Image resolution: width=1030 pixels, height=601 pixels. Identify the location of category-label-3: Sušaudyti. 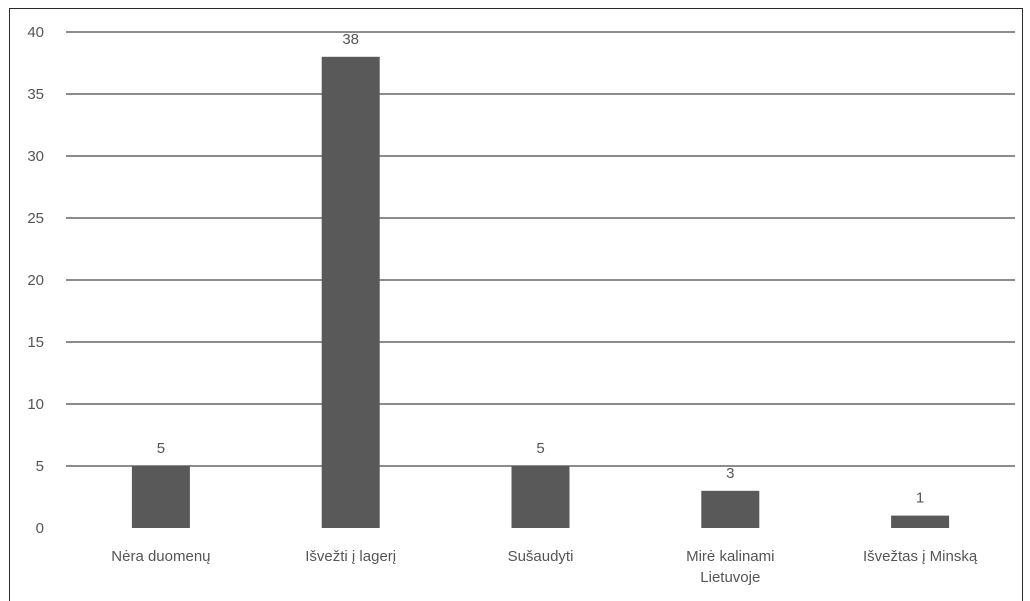
(541, 556).